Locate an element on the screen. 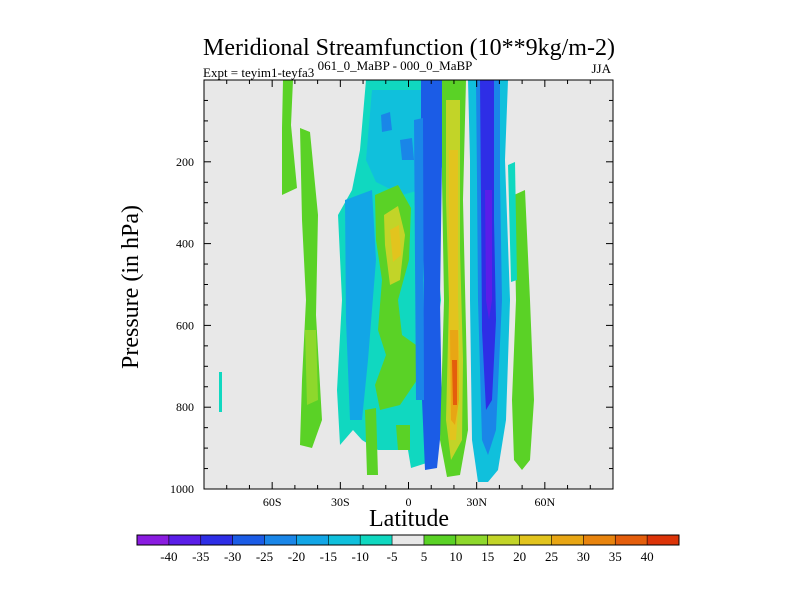 The height and width of the screenshot is (600, 800). period-label: 061_0_MaBP - 000_0_MaBP is located at coordinates (395, 65).